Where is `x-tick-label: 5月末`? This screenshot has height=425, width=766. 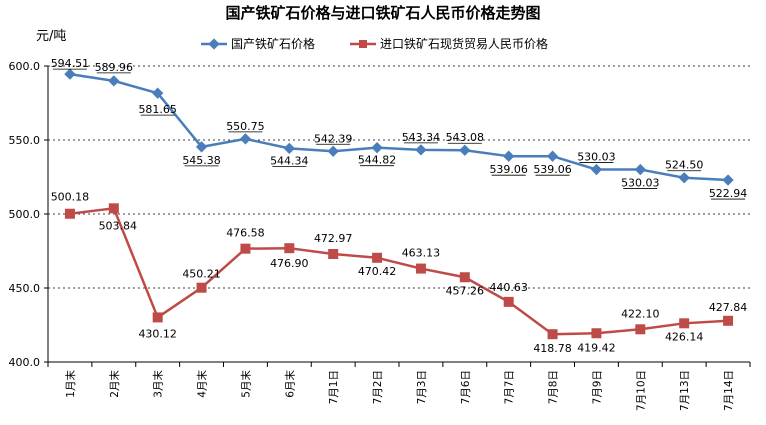 x-tick-label: 5月末 is located at coordinates (245, 384).